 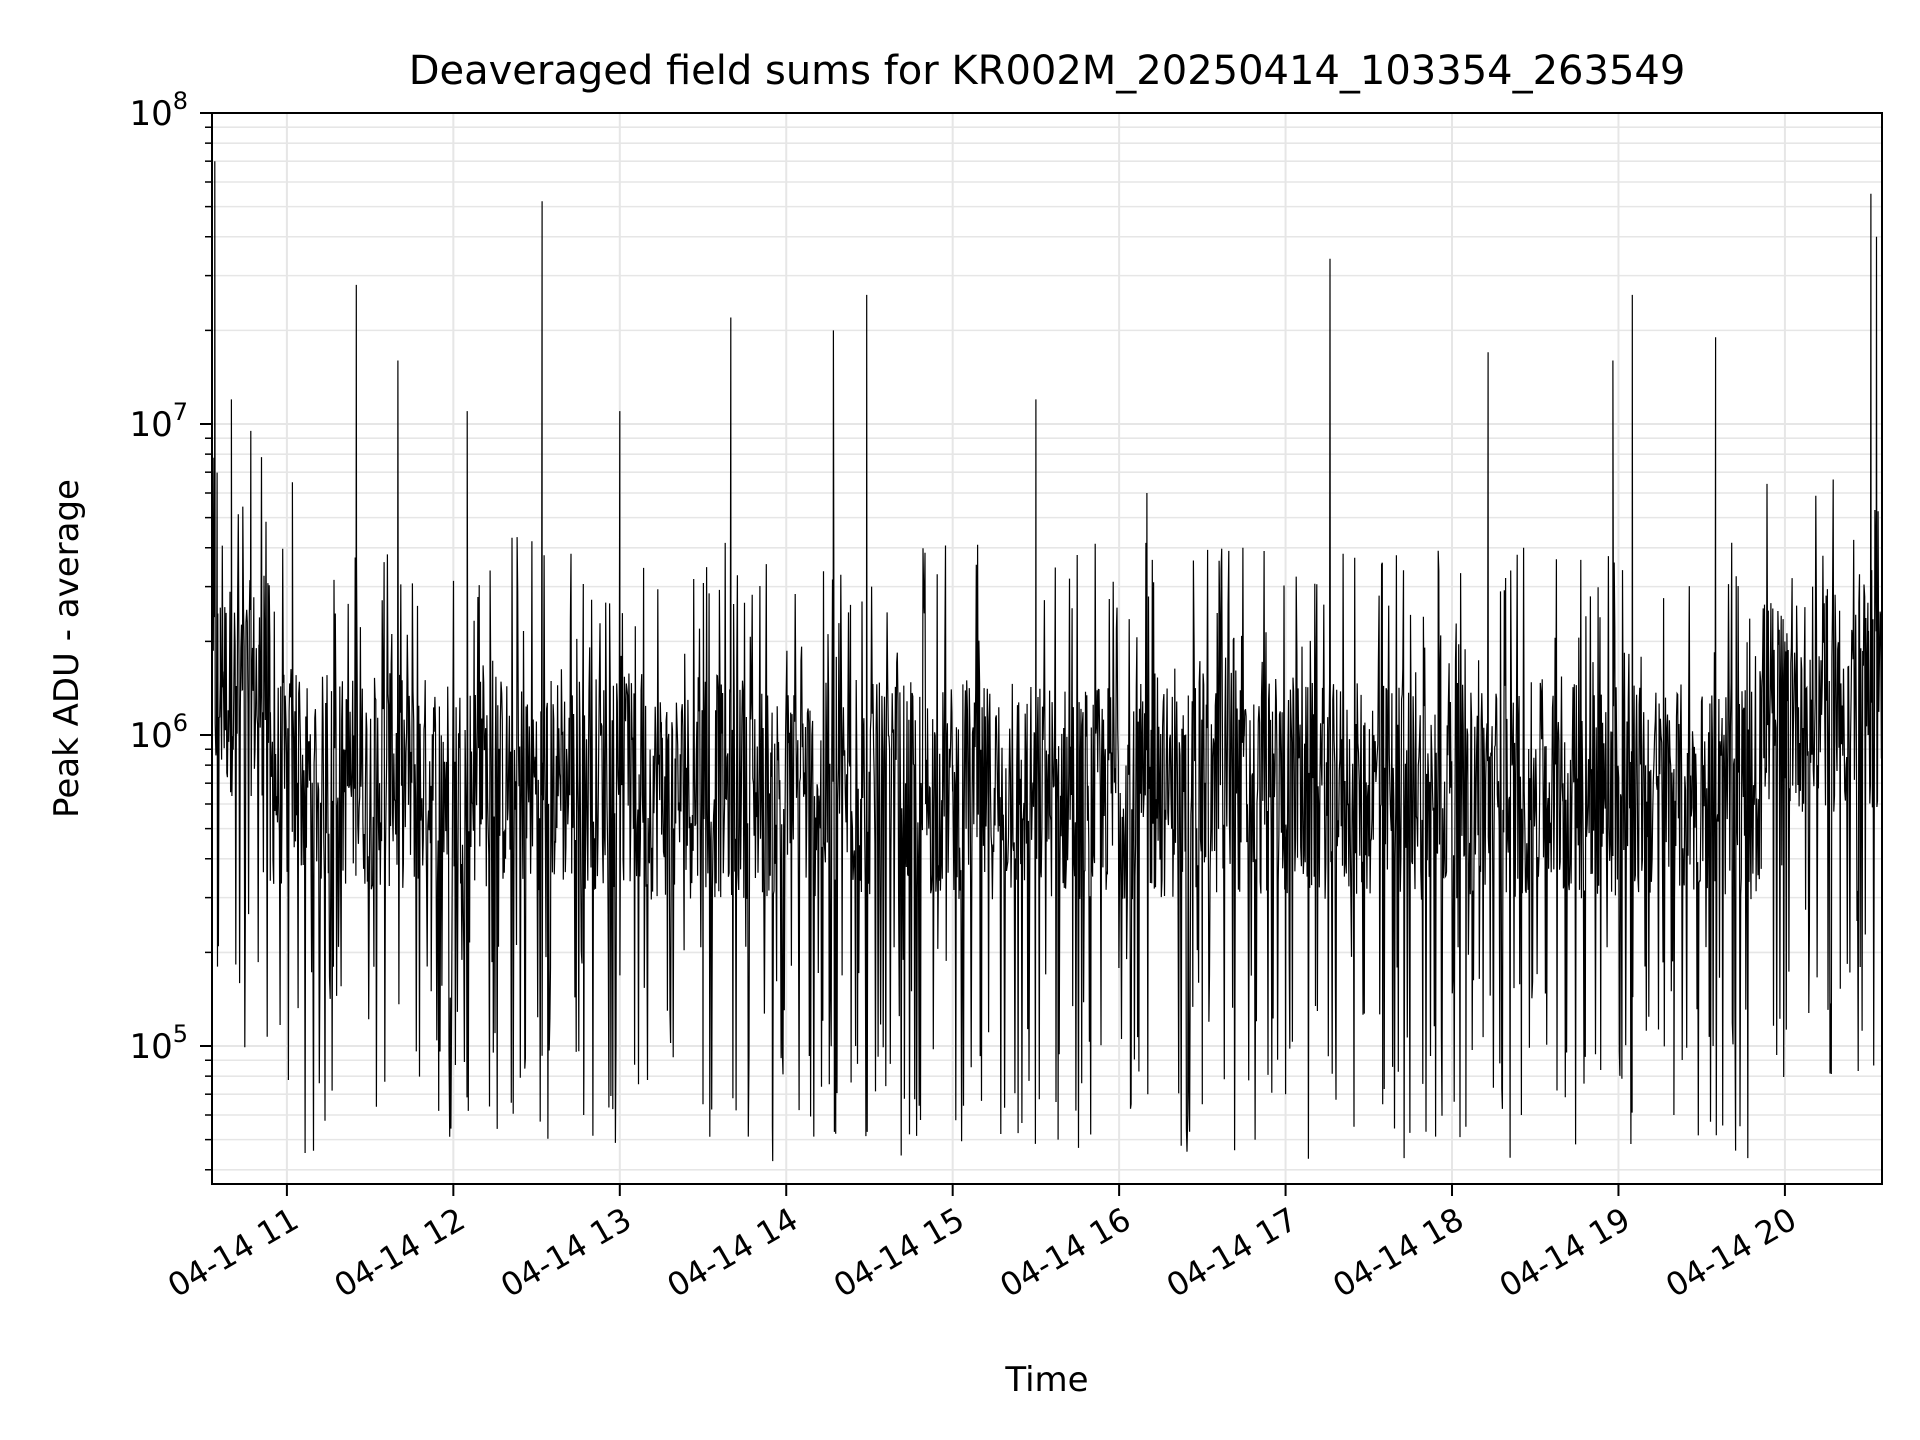 I want to click on y-axis-label: Peak ADU - average, so click(x=67, y=648).